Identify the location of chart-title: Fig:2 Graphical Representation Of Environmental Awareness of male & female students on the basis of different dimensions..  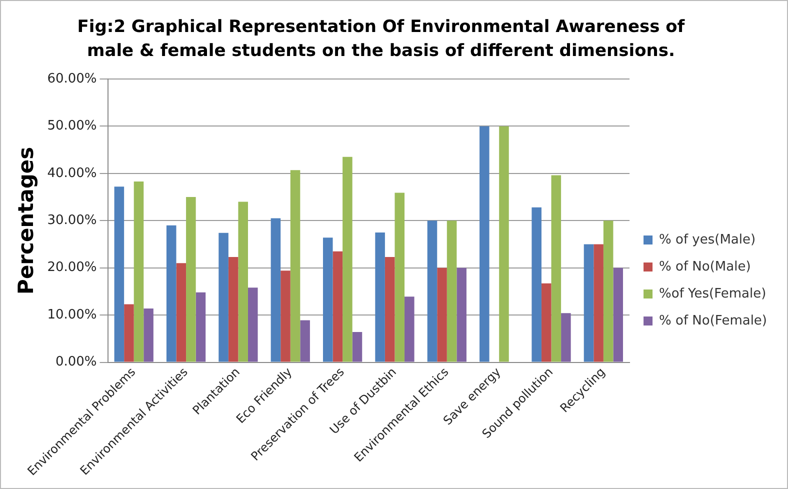
(381, 39).